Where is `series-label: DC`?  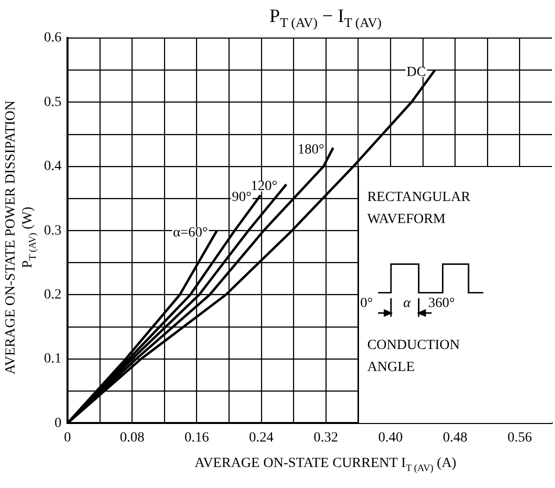 series-label: DC is located at coordinates (416, 72).